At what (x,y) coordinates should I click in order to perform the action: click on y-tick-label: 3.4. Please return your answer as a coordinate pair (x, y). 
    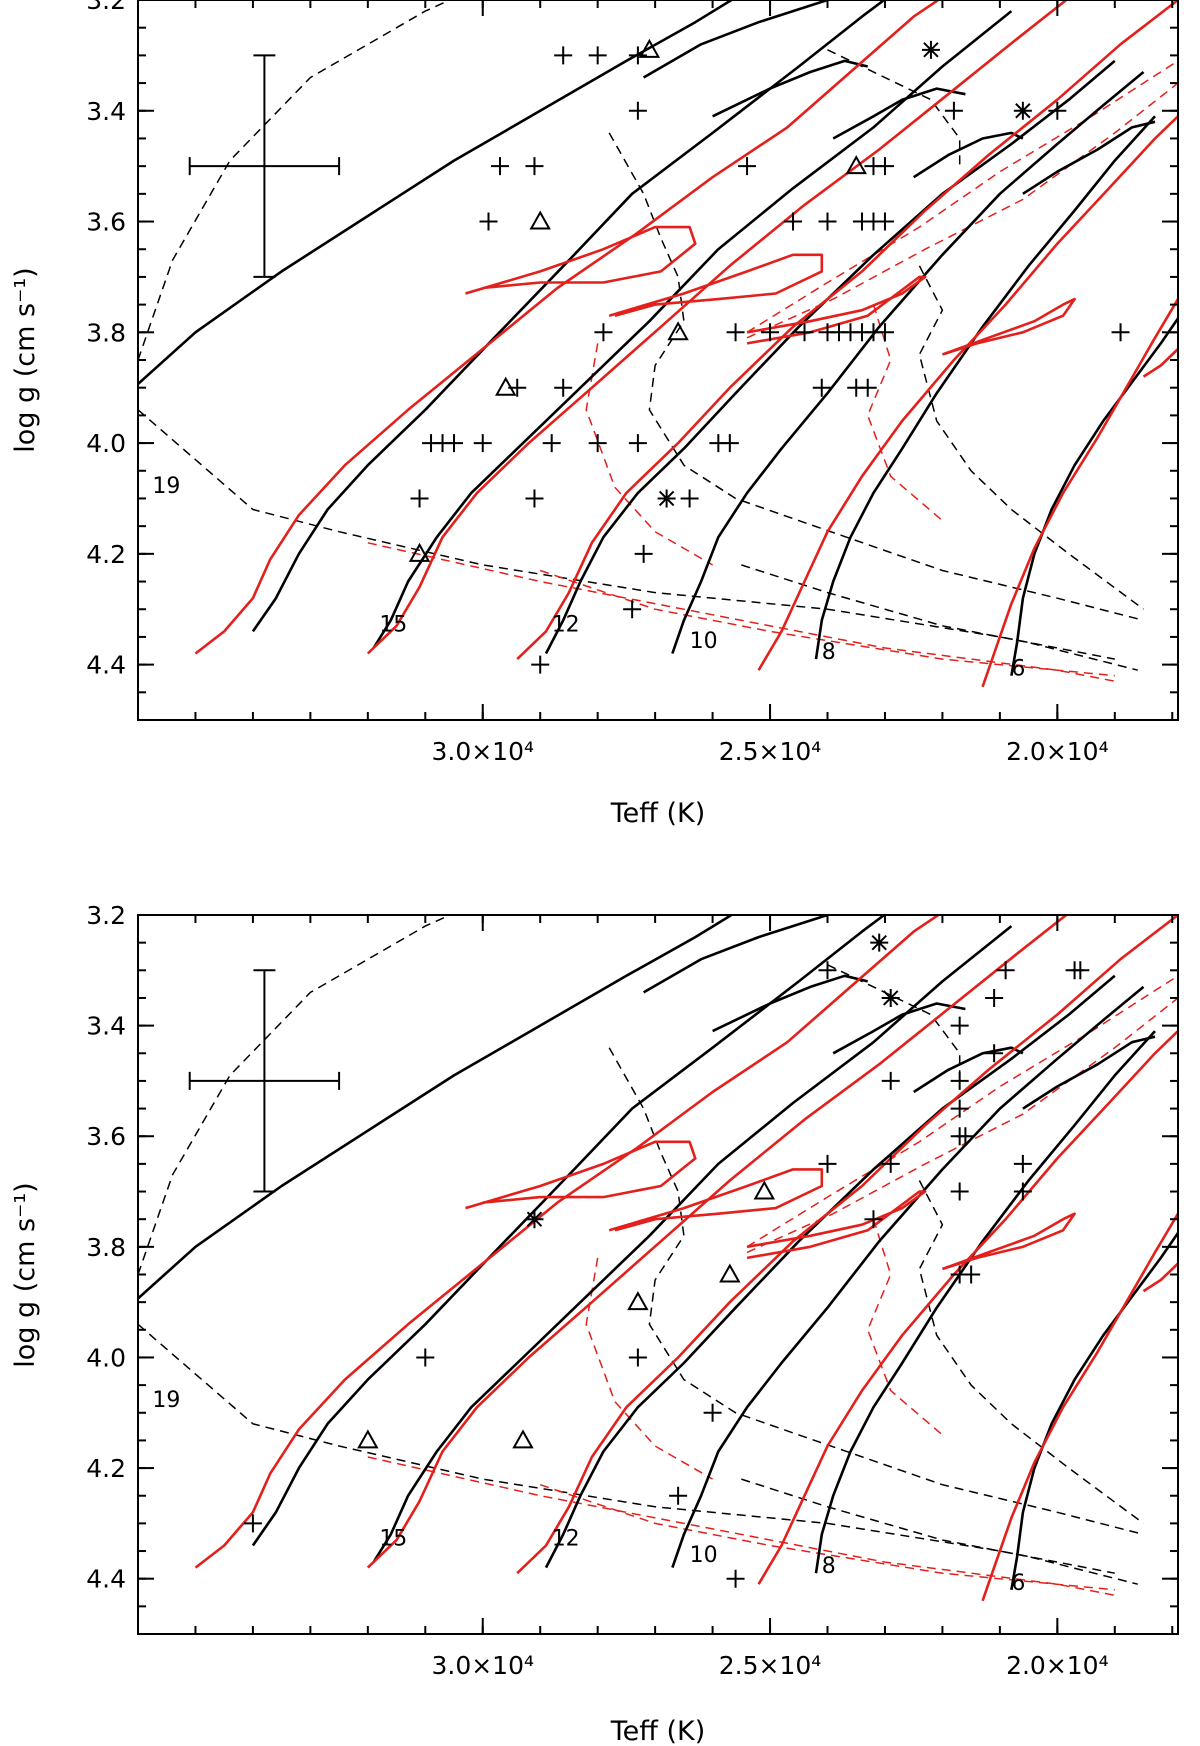
    Looking at the image, I should click on (106, 111).